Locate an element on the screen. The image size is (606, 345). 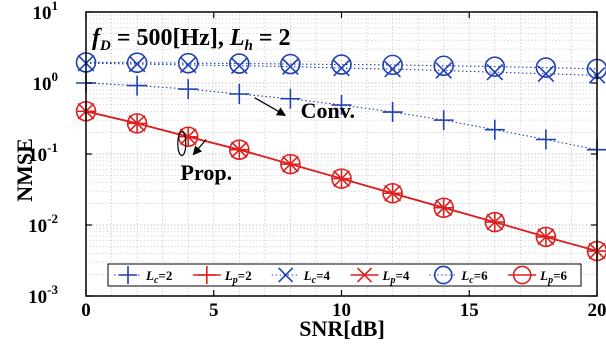
annotation-fd-sub: D is located at coordinates (105, 46).